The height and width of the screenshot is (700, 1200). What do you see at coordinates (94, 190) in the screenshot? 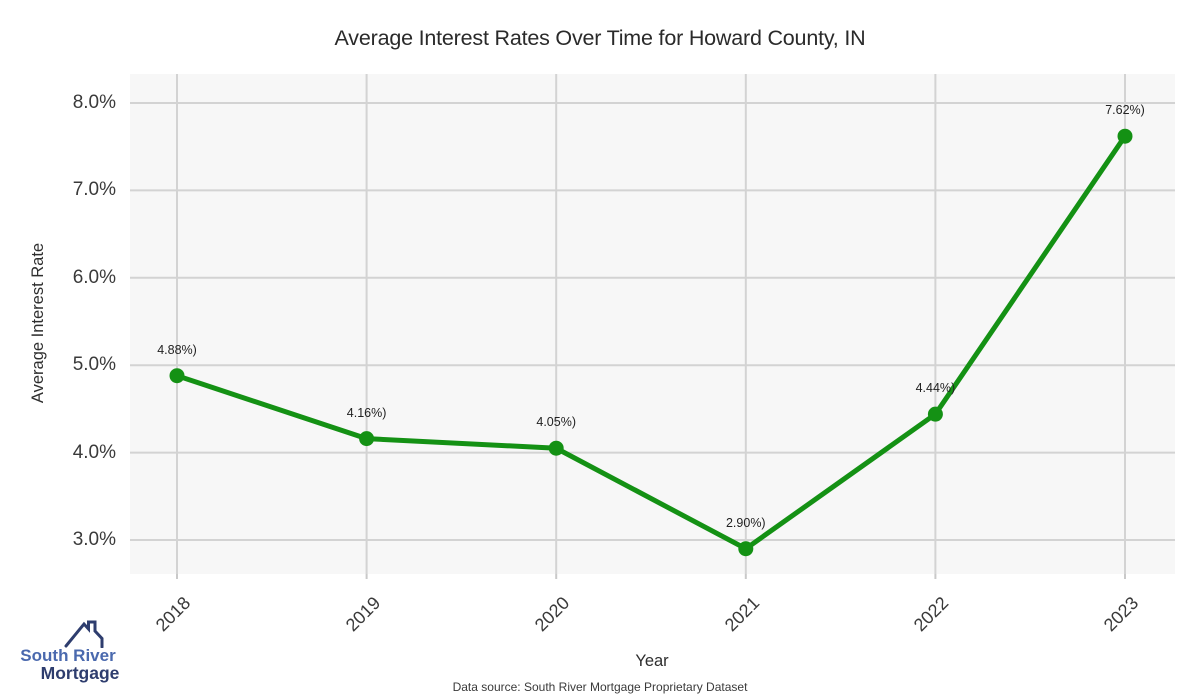
I see `y-tick-label: 7.0%` at bounding box center [94, 190].